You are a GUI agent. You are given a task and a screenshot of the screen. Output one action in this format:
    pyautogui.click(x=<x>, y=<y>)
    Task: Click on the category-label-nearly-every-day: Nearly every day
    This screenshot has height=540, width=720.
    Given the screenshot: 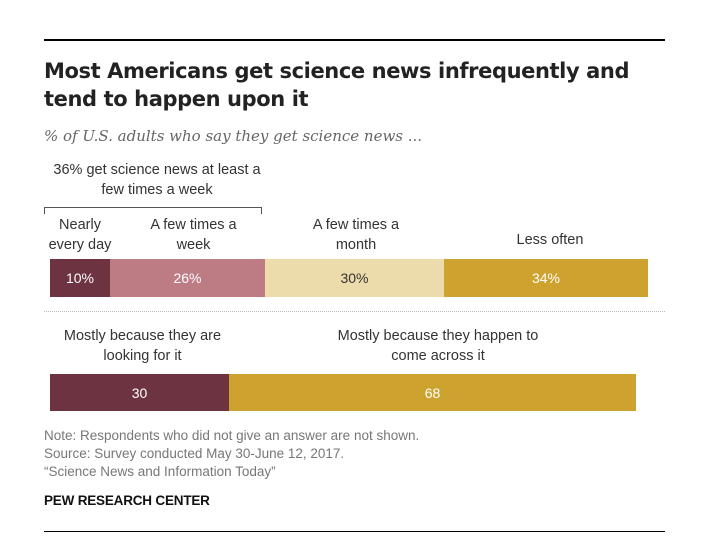 What is the action you would take?
    pyautogui.click(x=80, y=235)
    